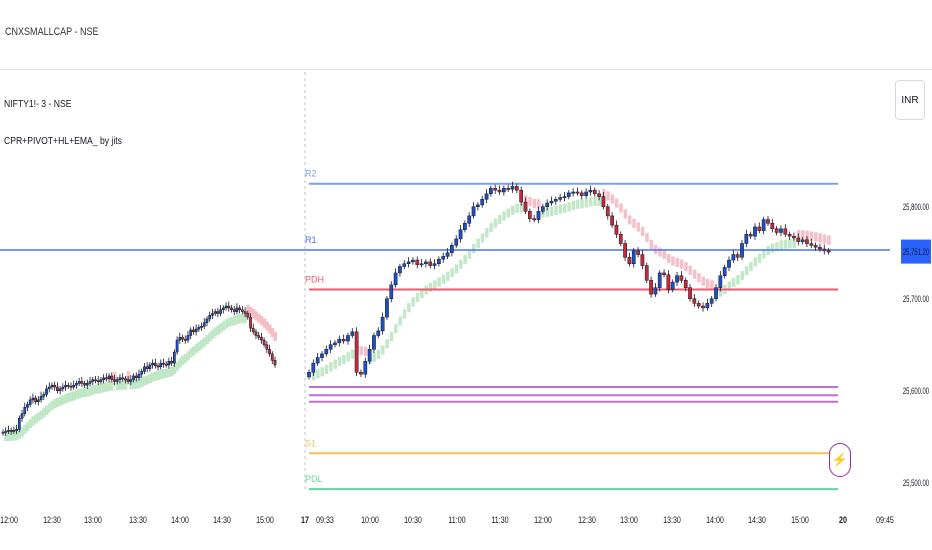 This screenshot has height=550, width=932. What do you see at coordinates (587, 519) in the screenshot?
I see `x-tick-label: 12:30` at bounding box center [587, 519].